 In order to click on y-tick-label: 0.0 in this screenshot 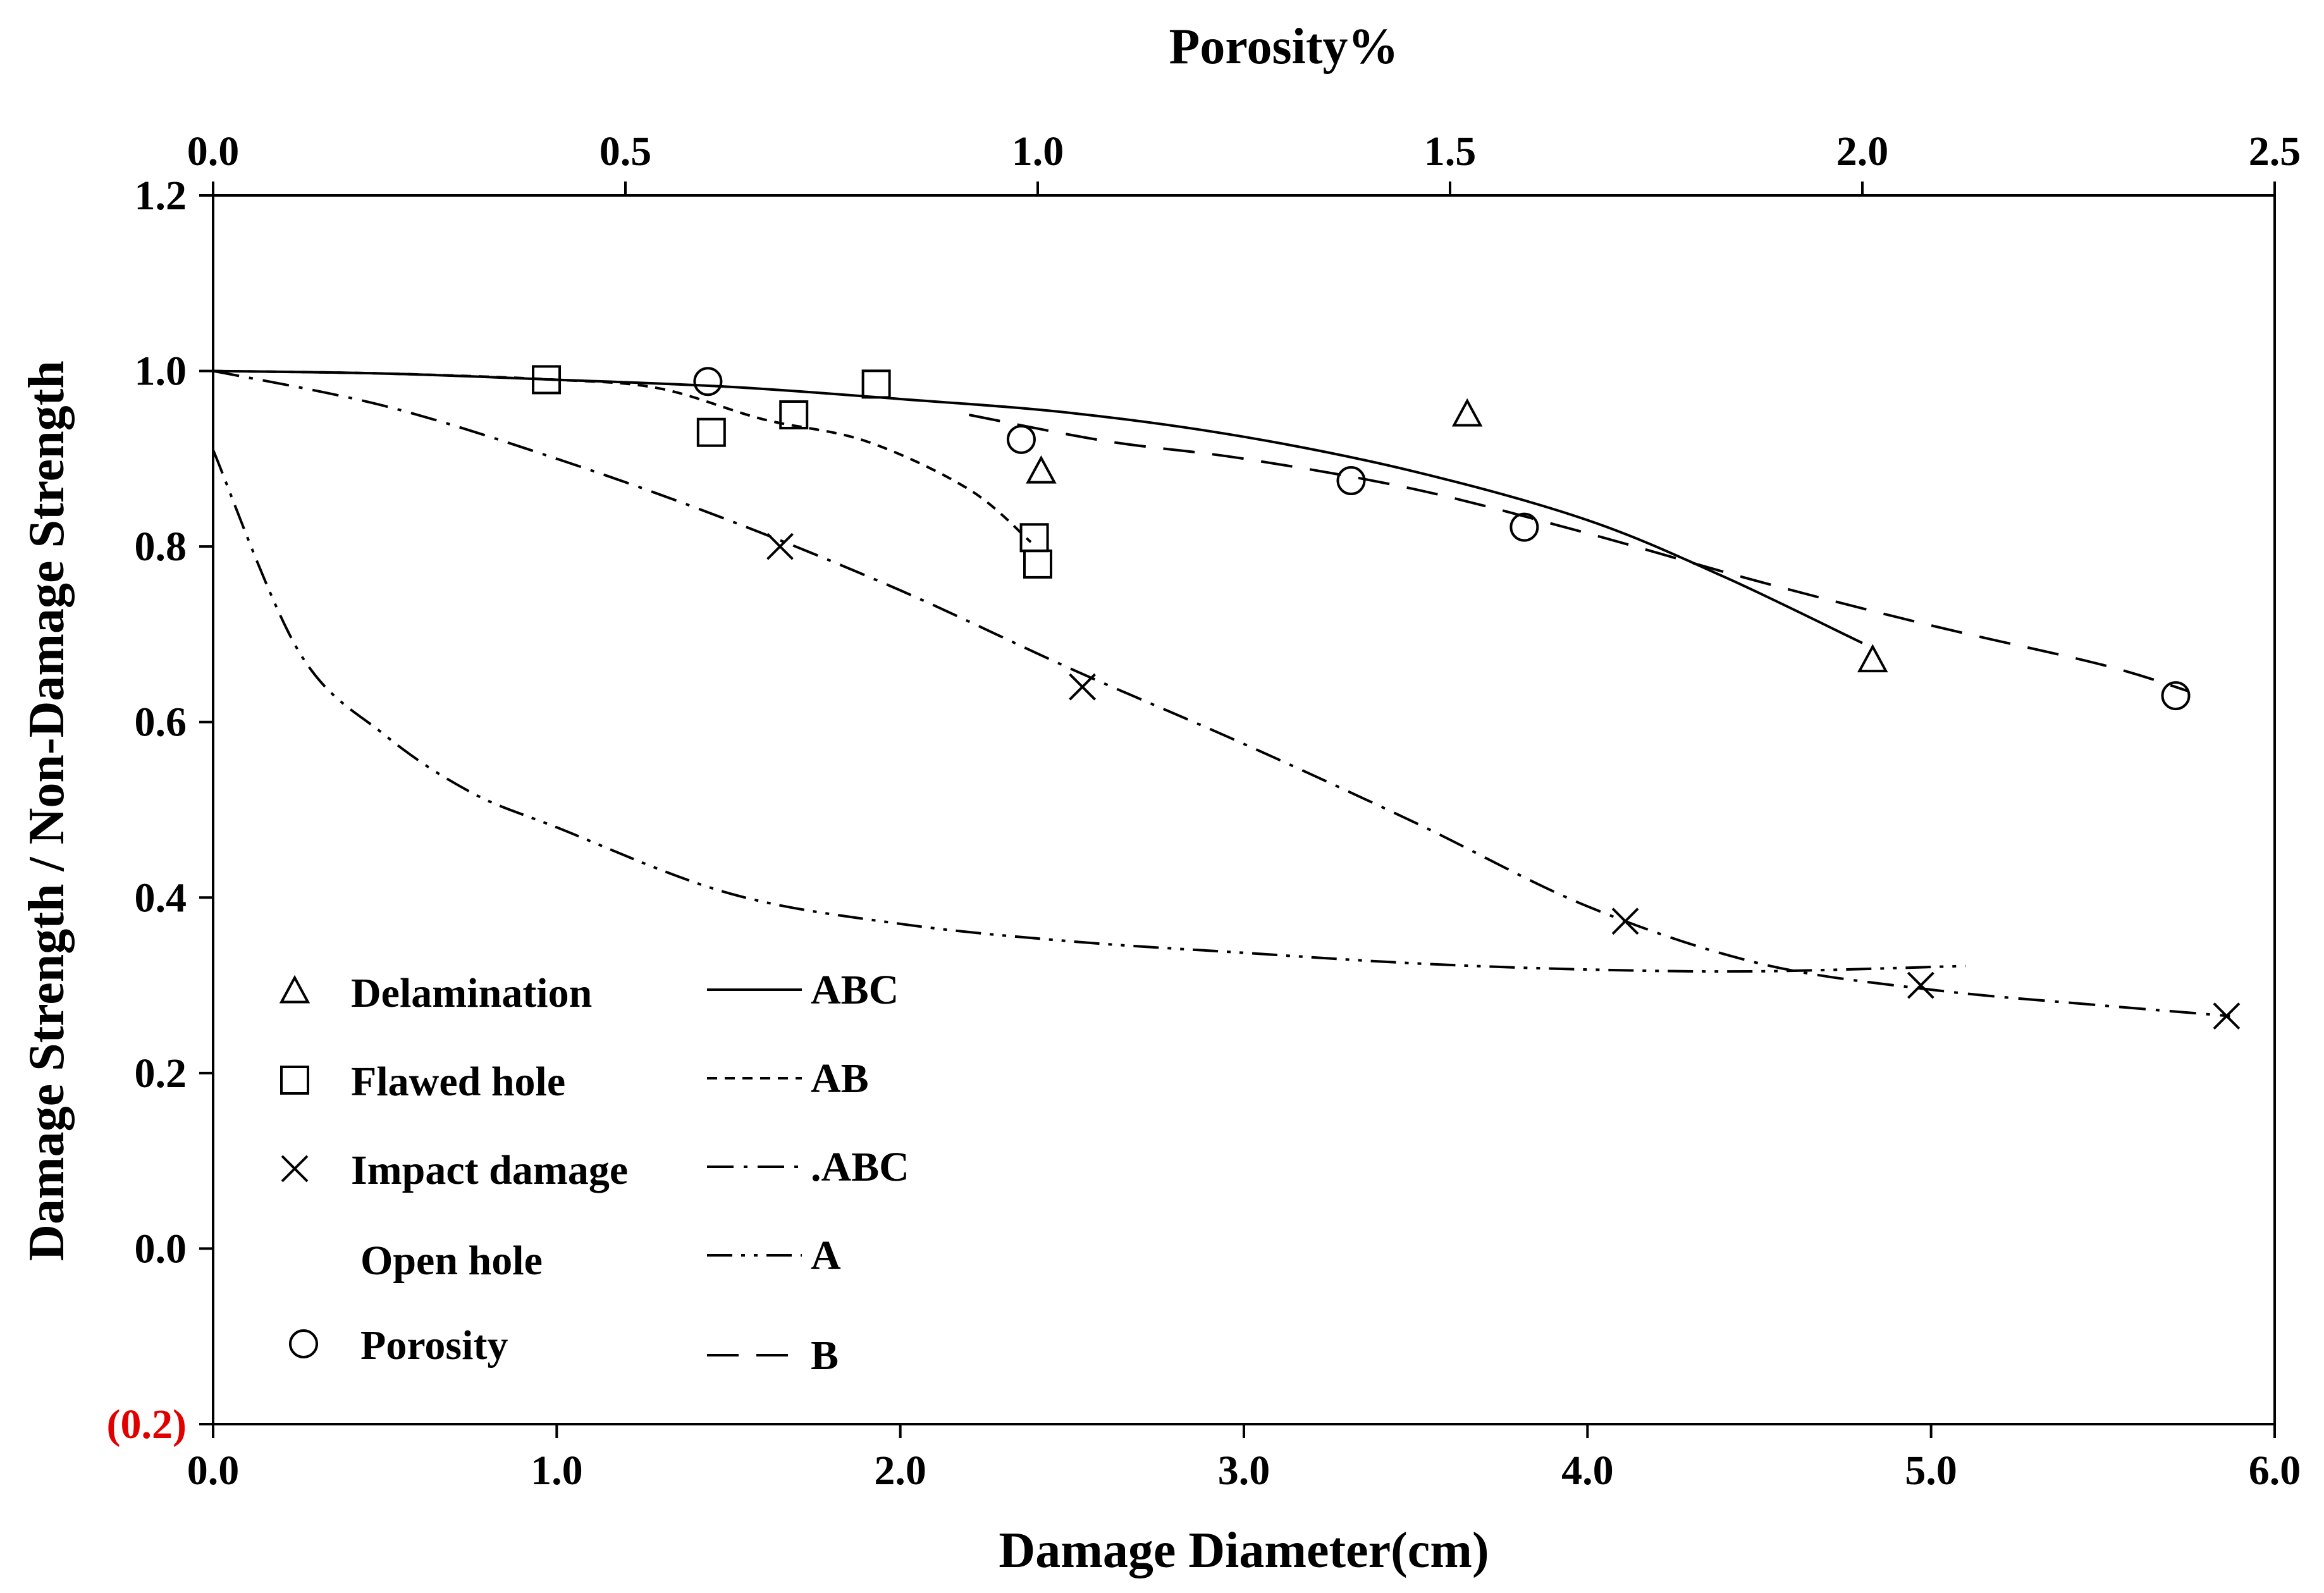, I will do `click(161, 1249)`.